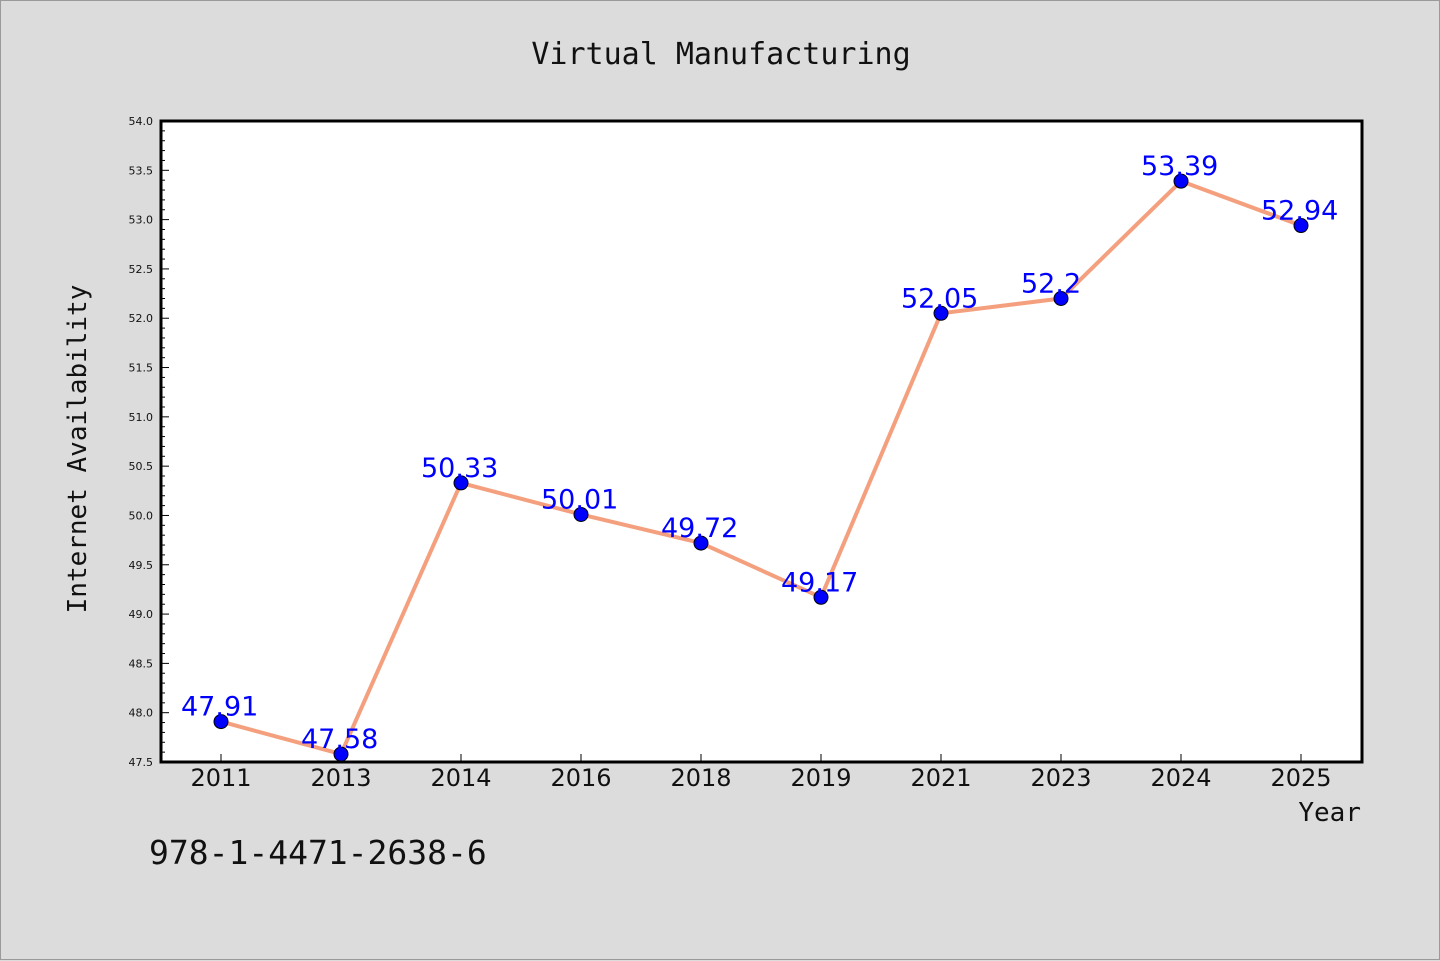 Image resolution: width=1440 pixels, height=961 pixels. Describe the element at coordinates (141, 614) in the screenshot. I see `y-tick-label: 49.0` at that location.